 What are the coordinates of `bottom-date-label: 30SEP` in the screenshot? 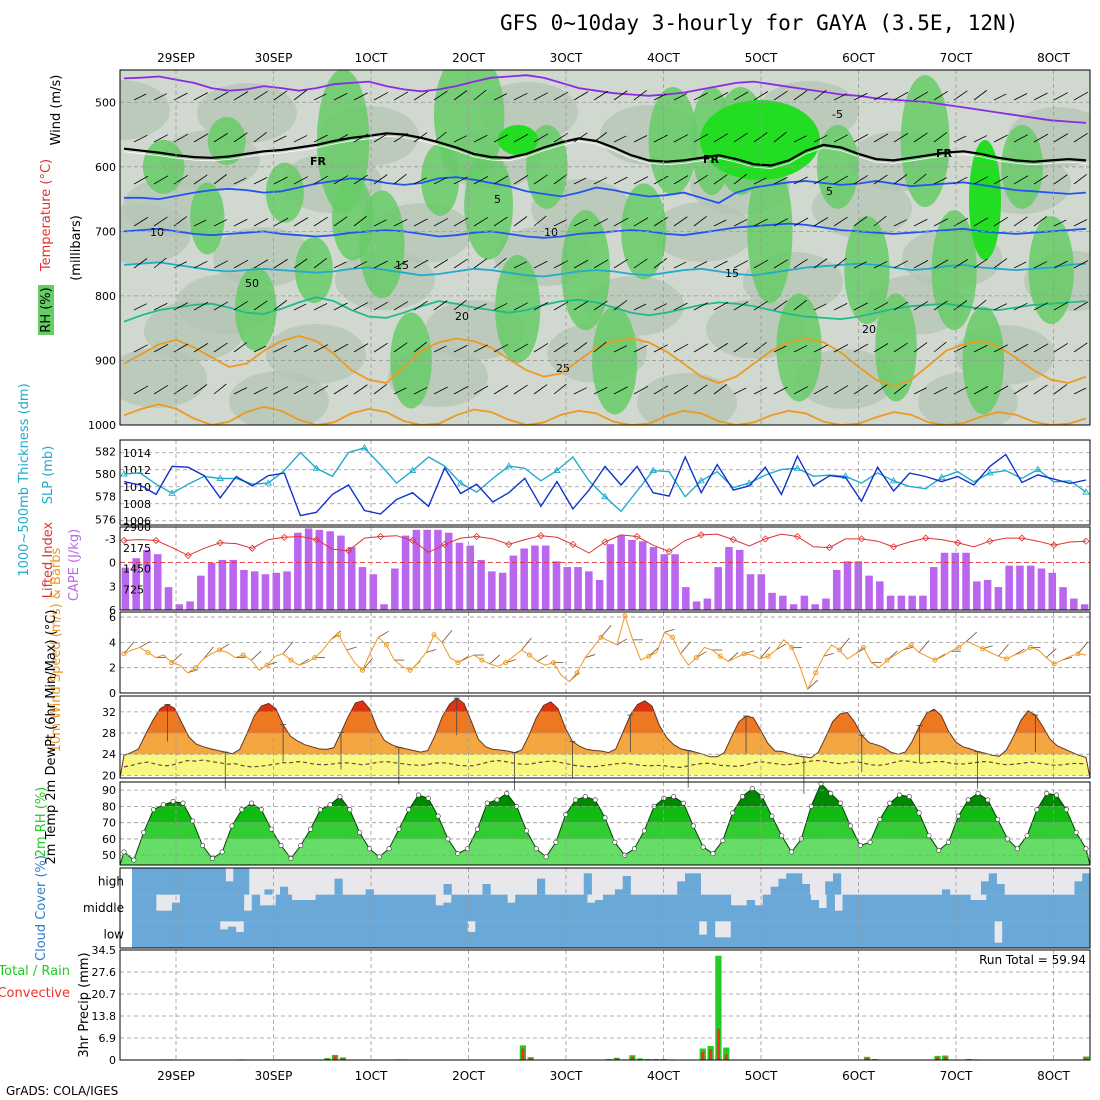 It's located at (274, 1076).